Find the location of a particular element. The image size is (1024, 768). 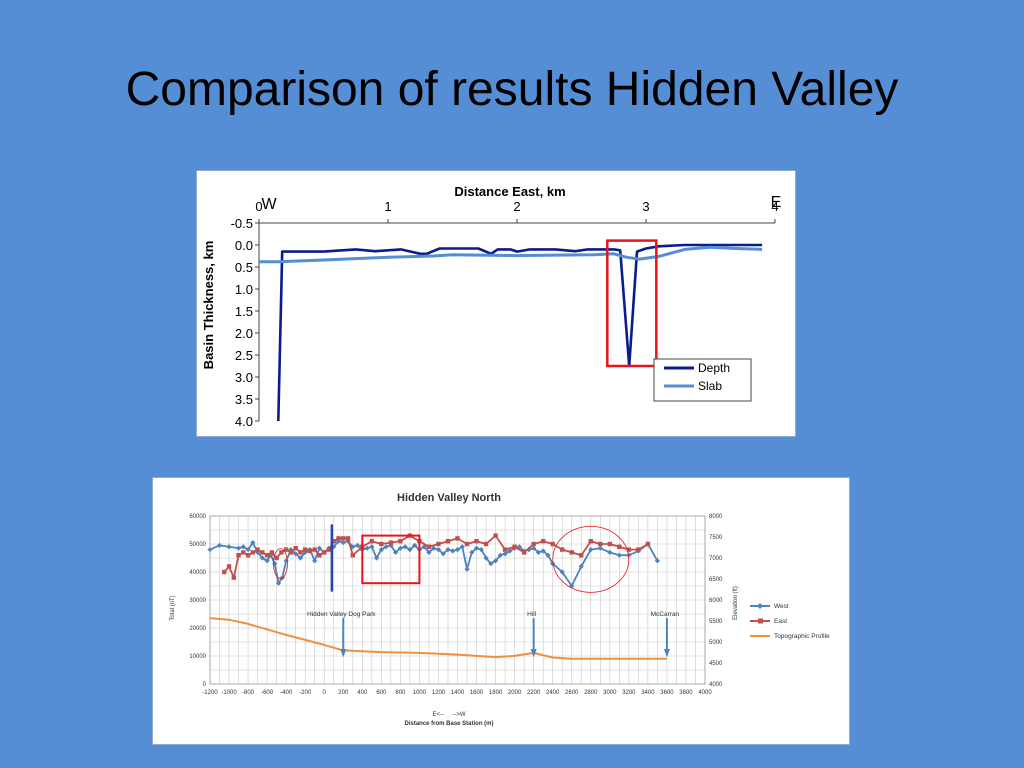

chart2-x-tick-label: -200 is located at coordinates (305, 693).